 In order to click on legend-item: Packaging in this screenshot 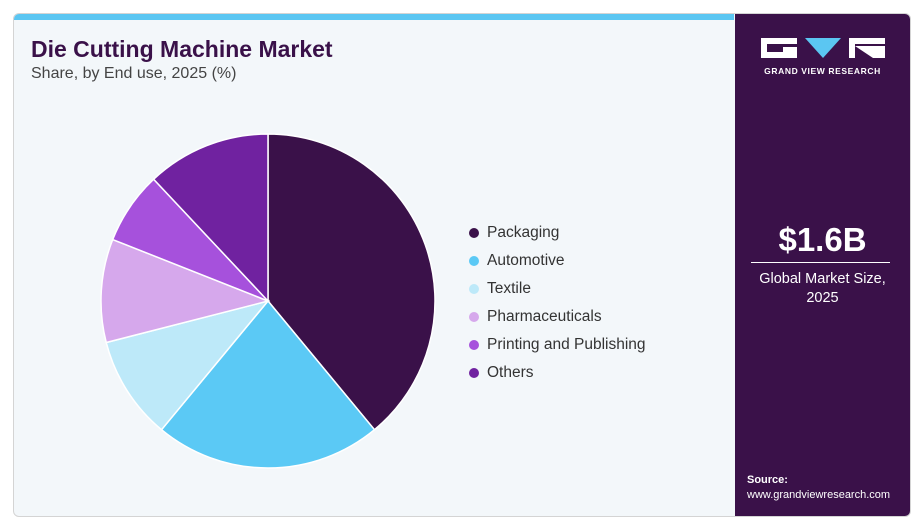, I will do `click(557, 233)`.